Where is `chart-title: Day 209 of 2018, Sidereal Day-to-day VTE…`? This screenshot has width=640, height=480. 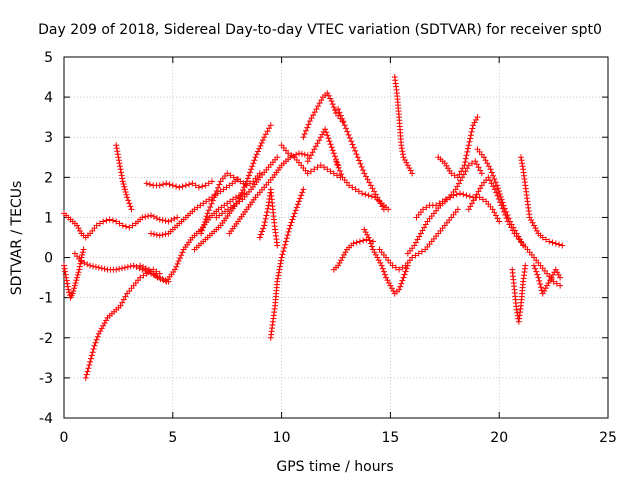
chart-title: Day 209 of 2018, Sidereal Day-to-day VTE… is located at coordinates (320, 30).